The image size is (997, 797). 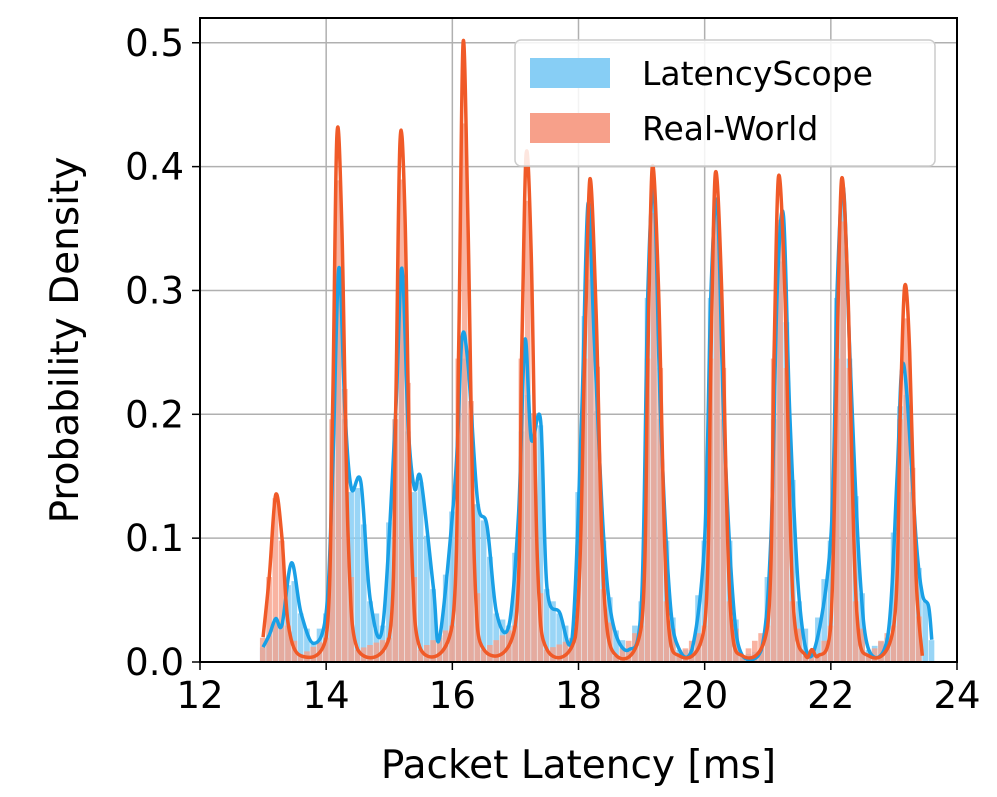 What do you see at coordinates (830, 695) in the screenshot?
I see `x-tick-label: 22` at bounding box center [830, 695].